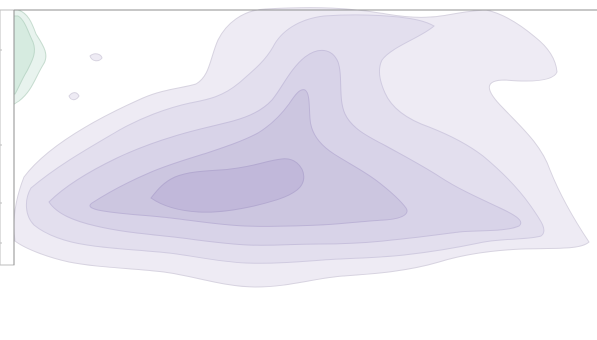  I want to click on purple-contour-tail, so click(74, 96).